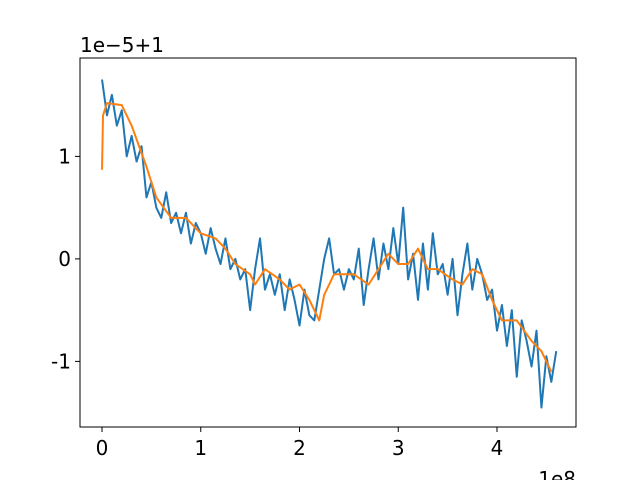 This screenshot has width=640, height=480. Describe the element at coordinates (497, 448) in the screenshot. I see `x-tick-label: 4` at that location.